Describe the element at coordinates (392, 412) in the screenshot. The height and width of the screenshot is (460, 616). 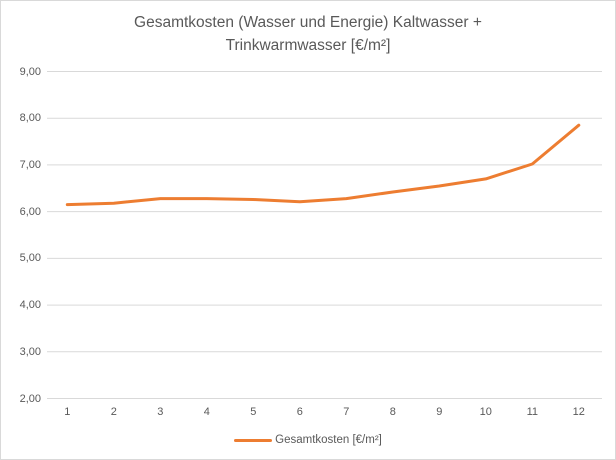
I see `x-axis-tick-label: 8` at that location.